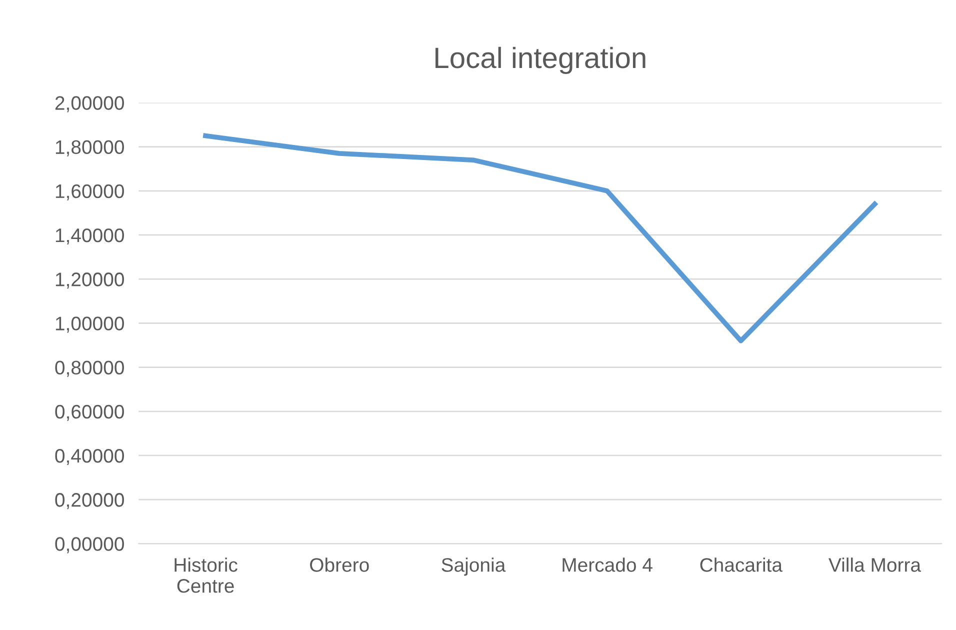 The width and height of the screenshot is (956, 630). What do you see at coordinates (90, 280) in the screenshot?
I see `y-tick-label: 1,20000` at bounding box center [90, 280].